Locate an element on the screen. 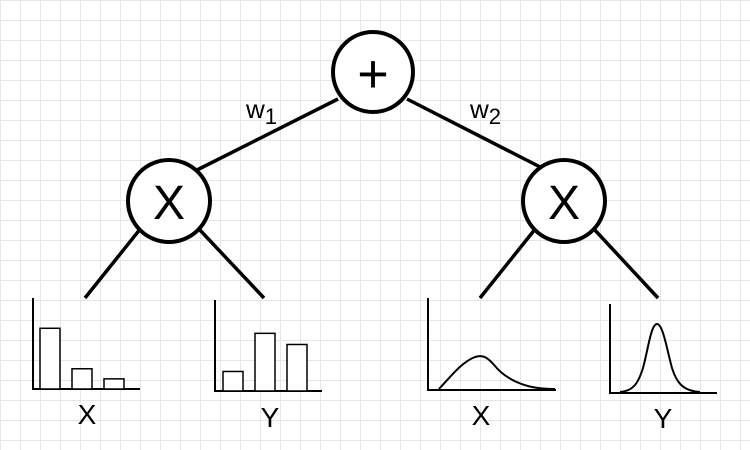  product-node-right-circle is located at coordinates (564, 201).